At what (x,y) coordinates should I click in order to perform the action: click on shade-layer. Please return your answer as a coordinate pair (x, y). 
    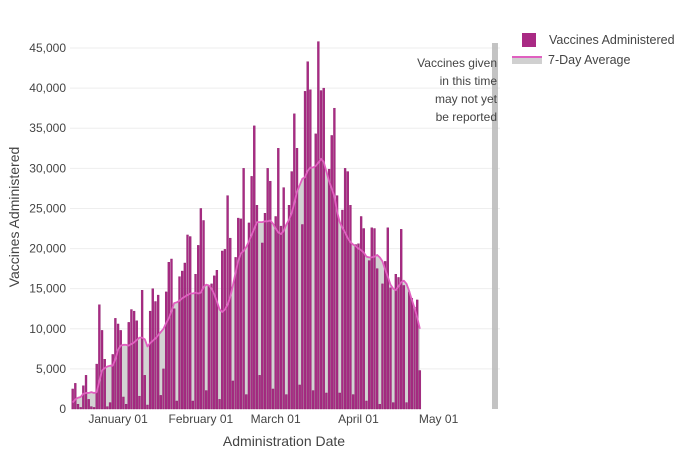
    Looking at the image, I should click on (494, 226).